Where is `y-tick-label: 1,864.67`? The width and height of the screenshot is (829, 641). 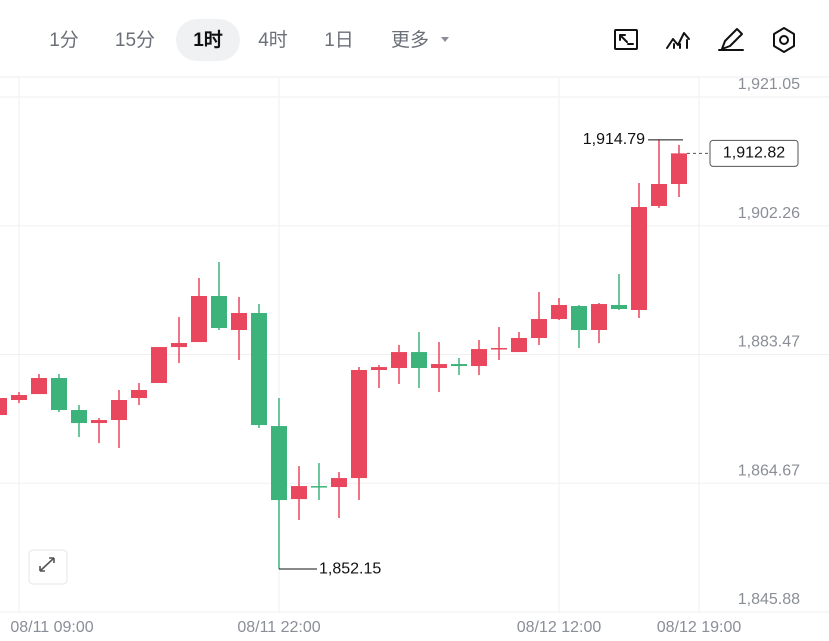 y-tick-label: 1,864.67 is located at coordinates (769, 470).